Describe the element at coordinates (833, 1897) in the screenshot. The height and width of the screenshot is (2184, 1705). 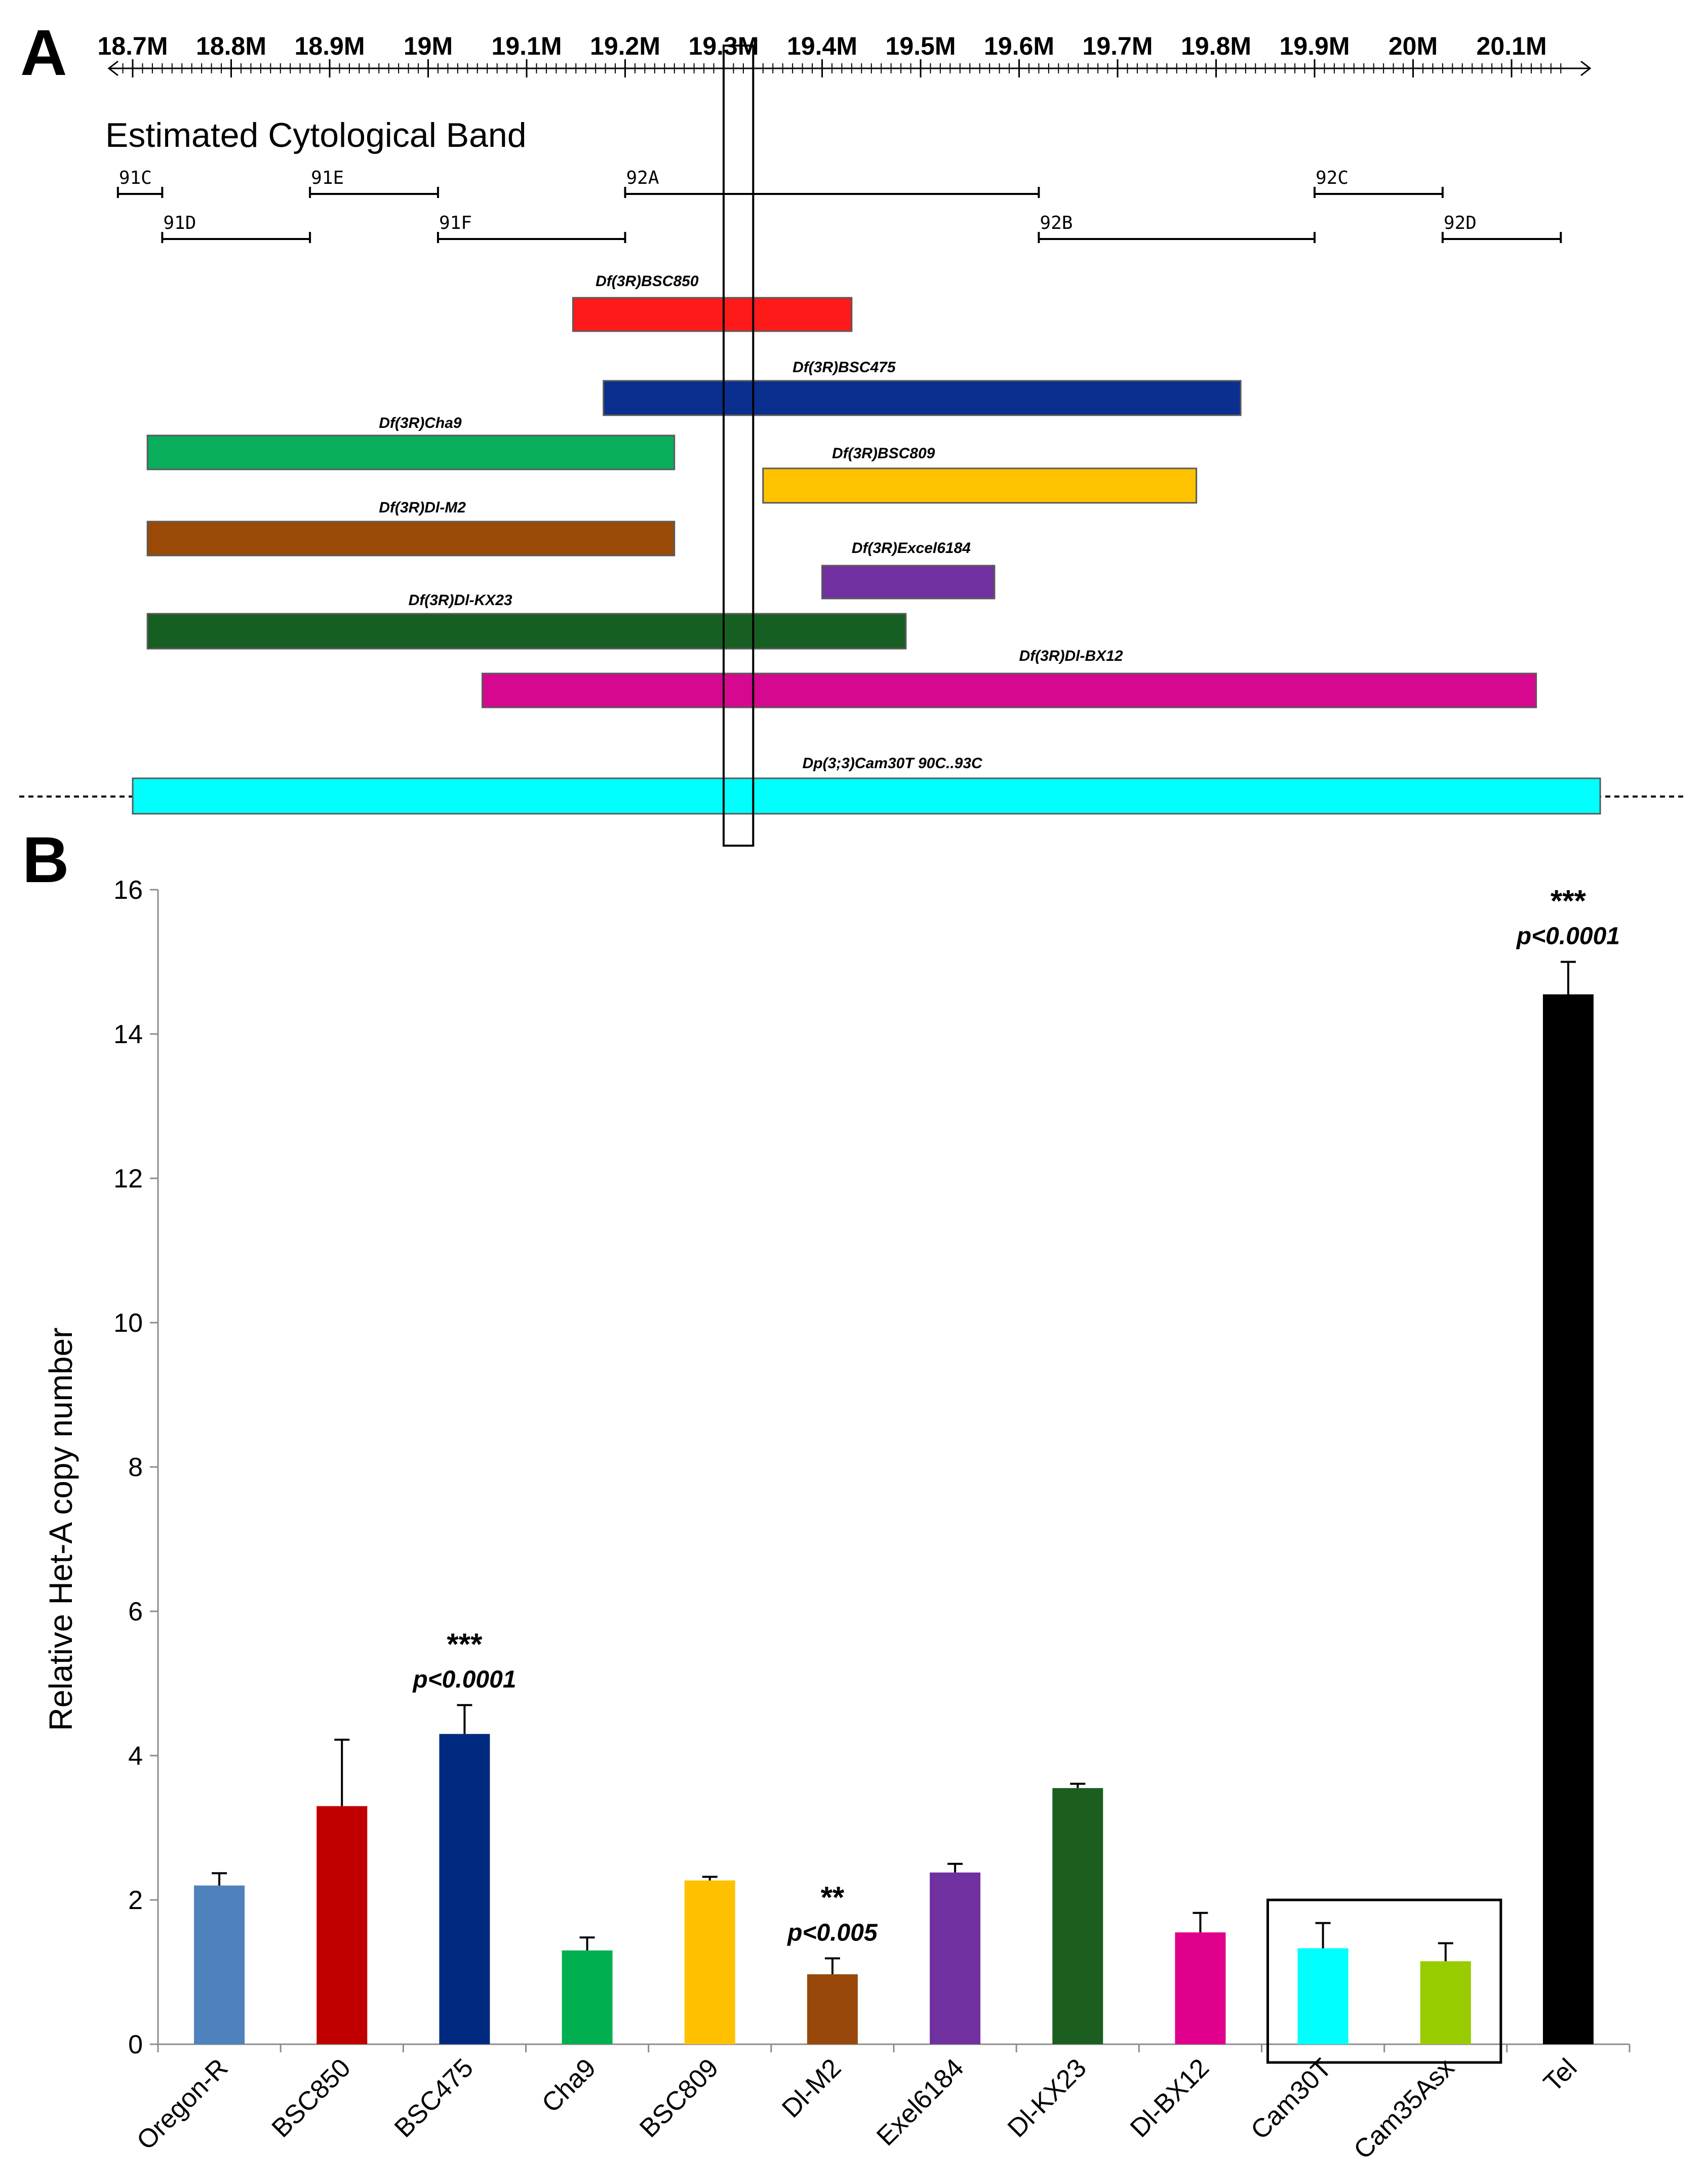
I see `significance-stars-dl-m2: **` at that location.